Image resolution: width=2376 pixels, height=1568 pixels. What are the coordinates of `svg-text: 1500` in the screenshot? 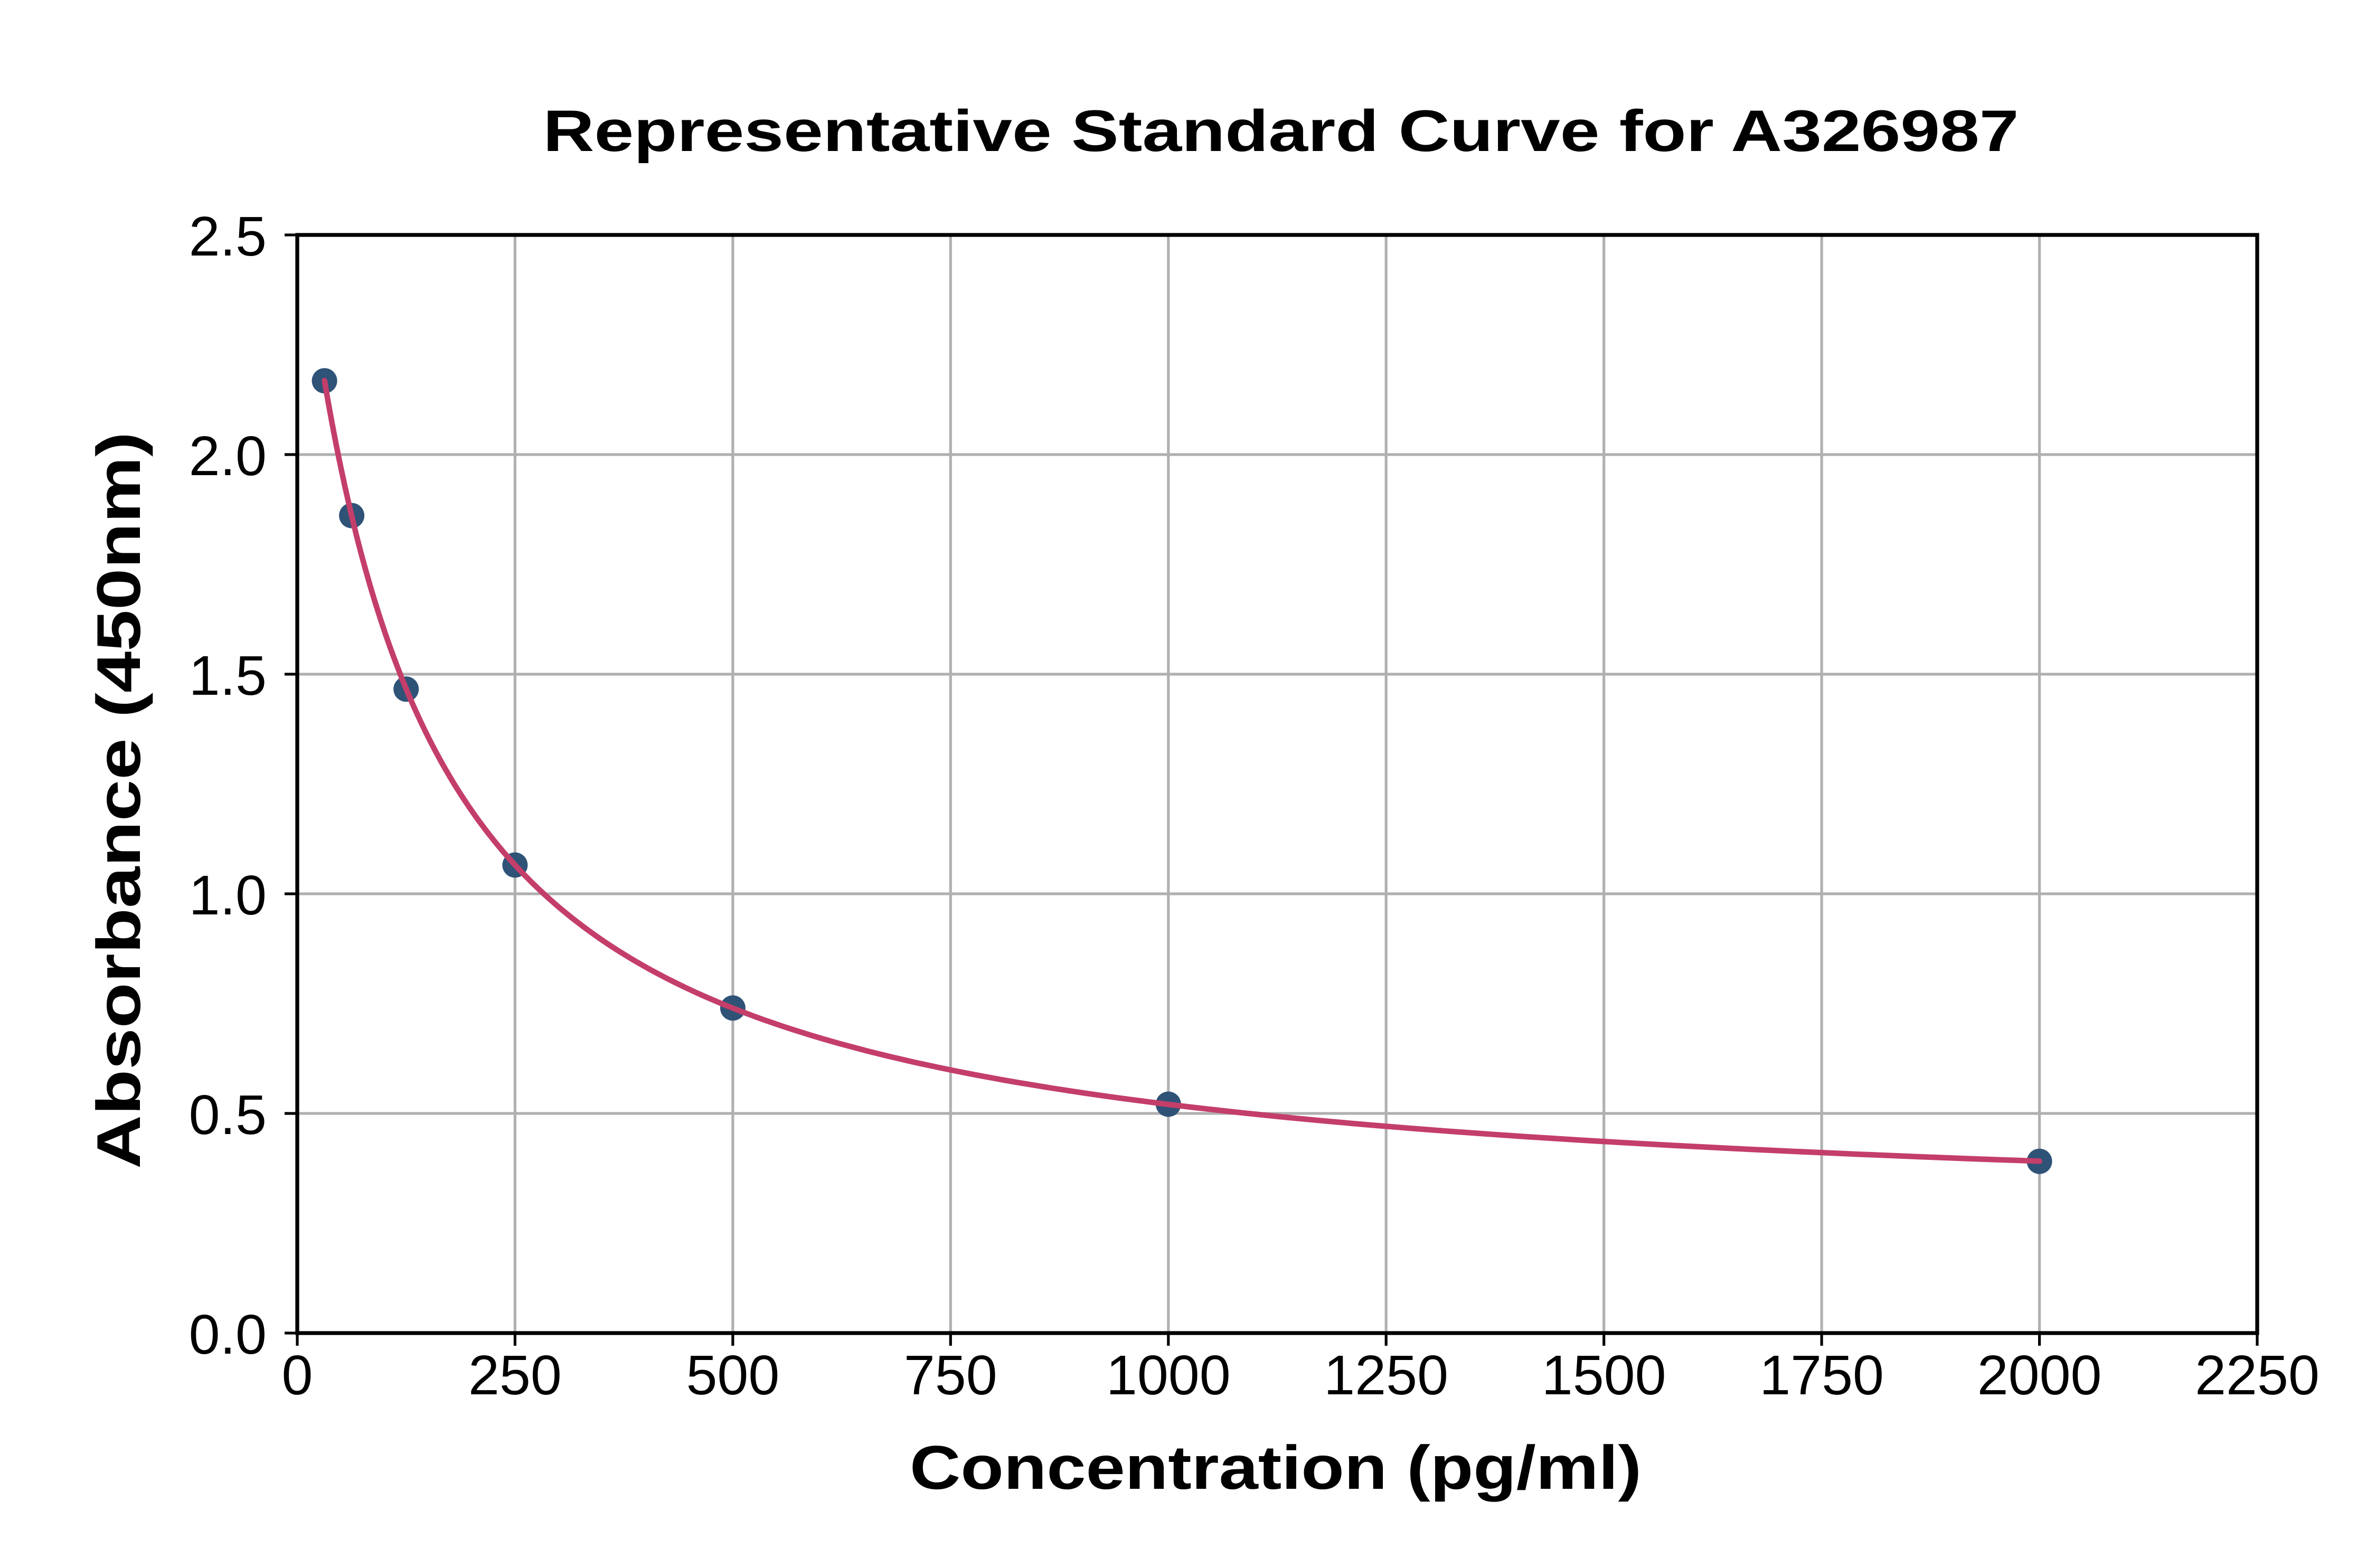 It's located at (1604, 1375).